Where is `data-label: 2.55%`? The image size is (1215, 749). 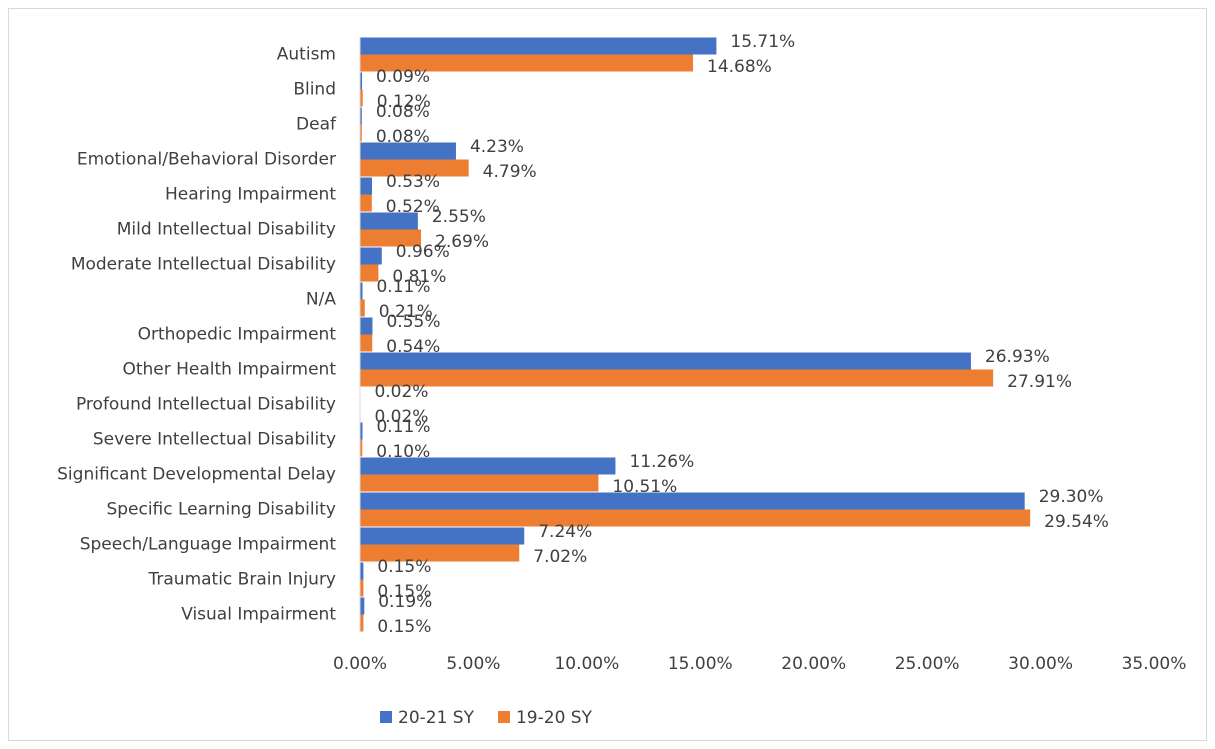
data-label: 2.55% is located at coordinates (459, 217).